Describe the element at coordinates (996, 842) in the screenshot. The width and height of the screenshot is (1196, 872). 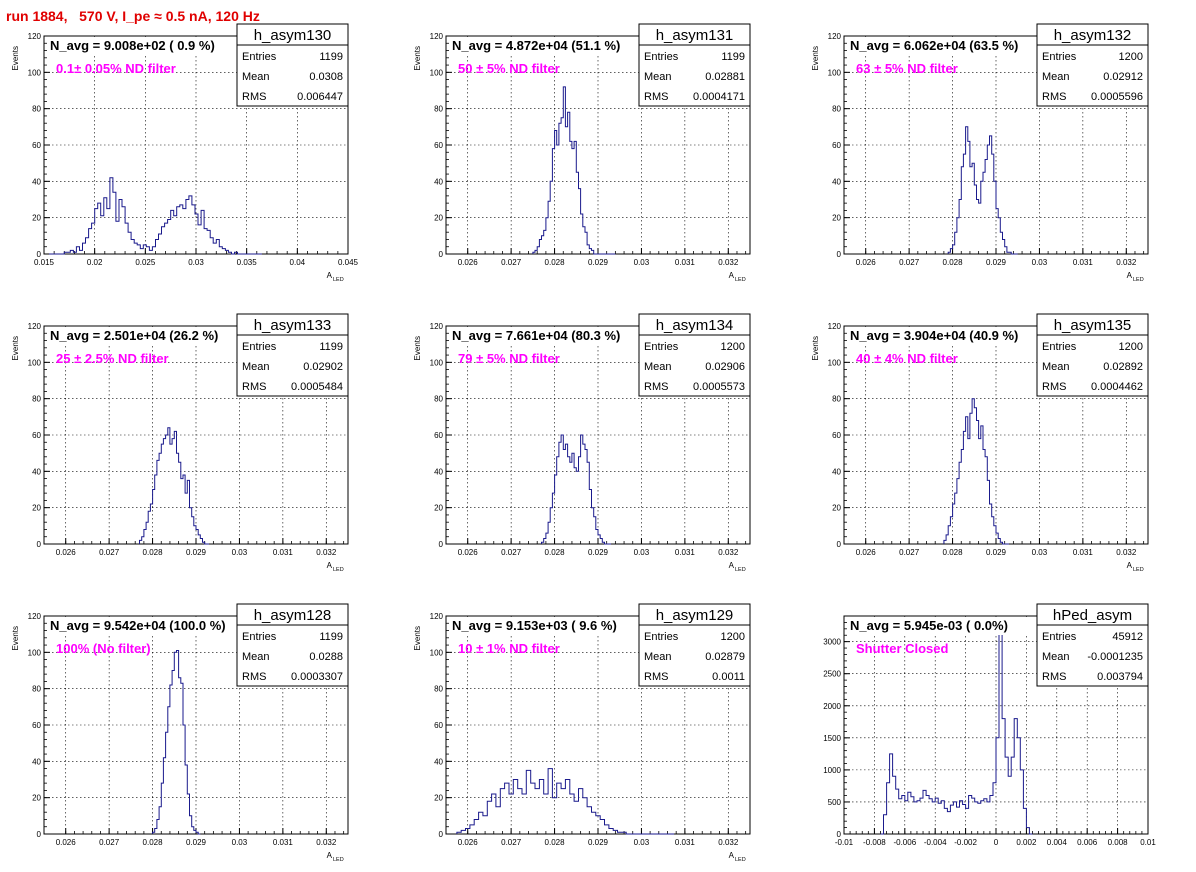
I see `x-tick-label: 0` at that location.